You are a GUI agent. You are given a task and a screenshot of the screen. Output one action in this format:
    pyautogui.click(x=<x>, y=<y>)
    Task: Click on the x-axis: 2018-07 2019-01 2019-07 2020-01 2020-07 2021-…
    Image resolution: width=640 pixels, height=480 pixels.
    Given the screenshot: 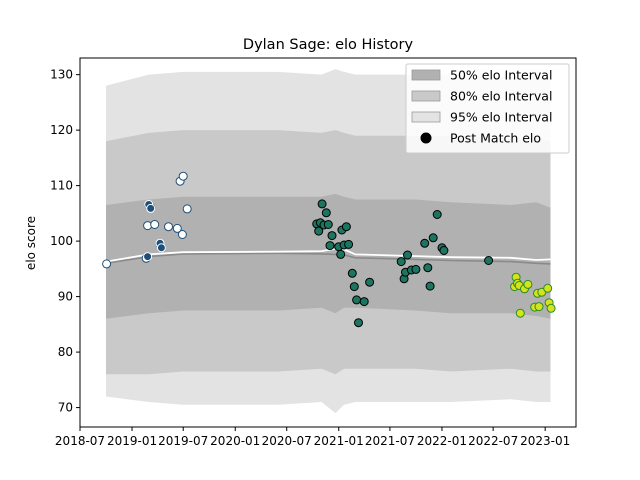 What is the action you would take?
    pyautogui.click(x=312, y=437)
    